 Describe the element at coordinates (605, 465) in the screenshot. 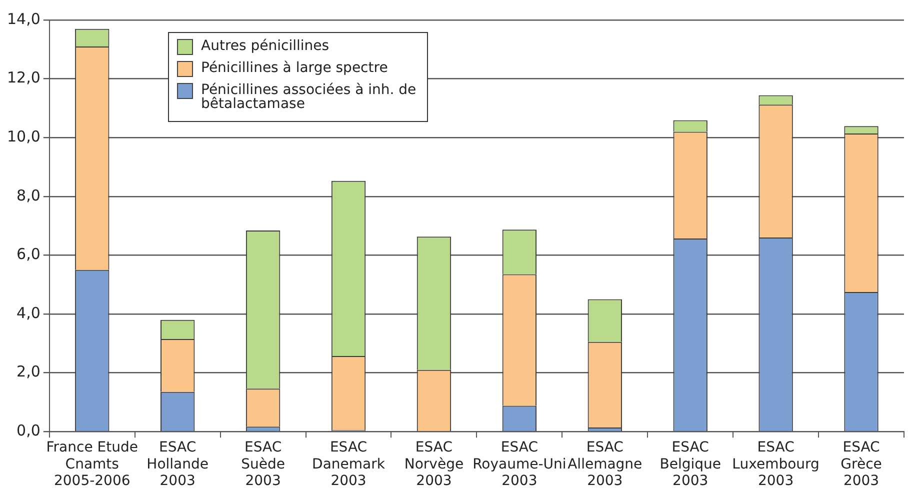

I see `x-tick-label: ESAC Allemagne 2003` at that location.